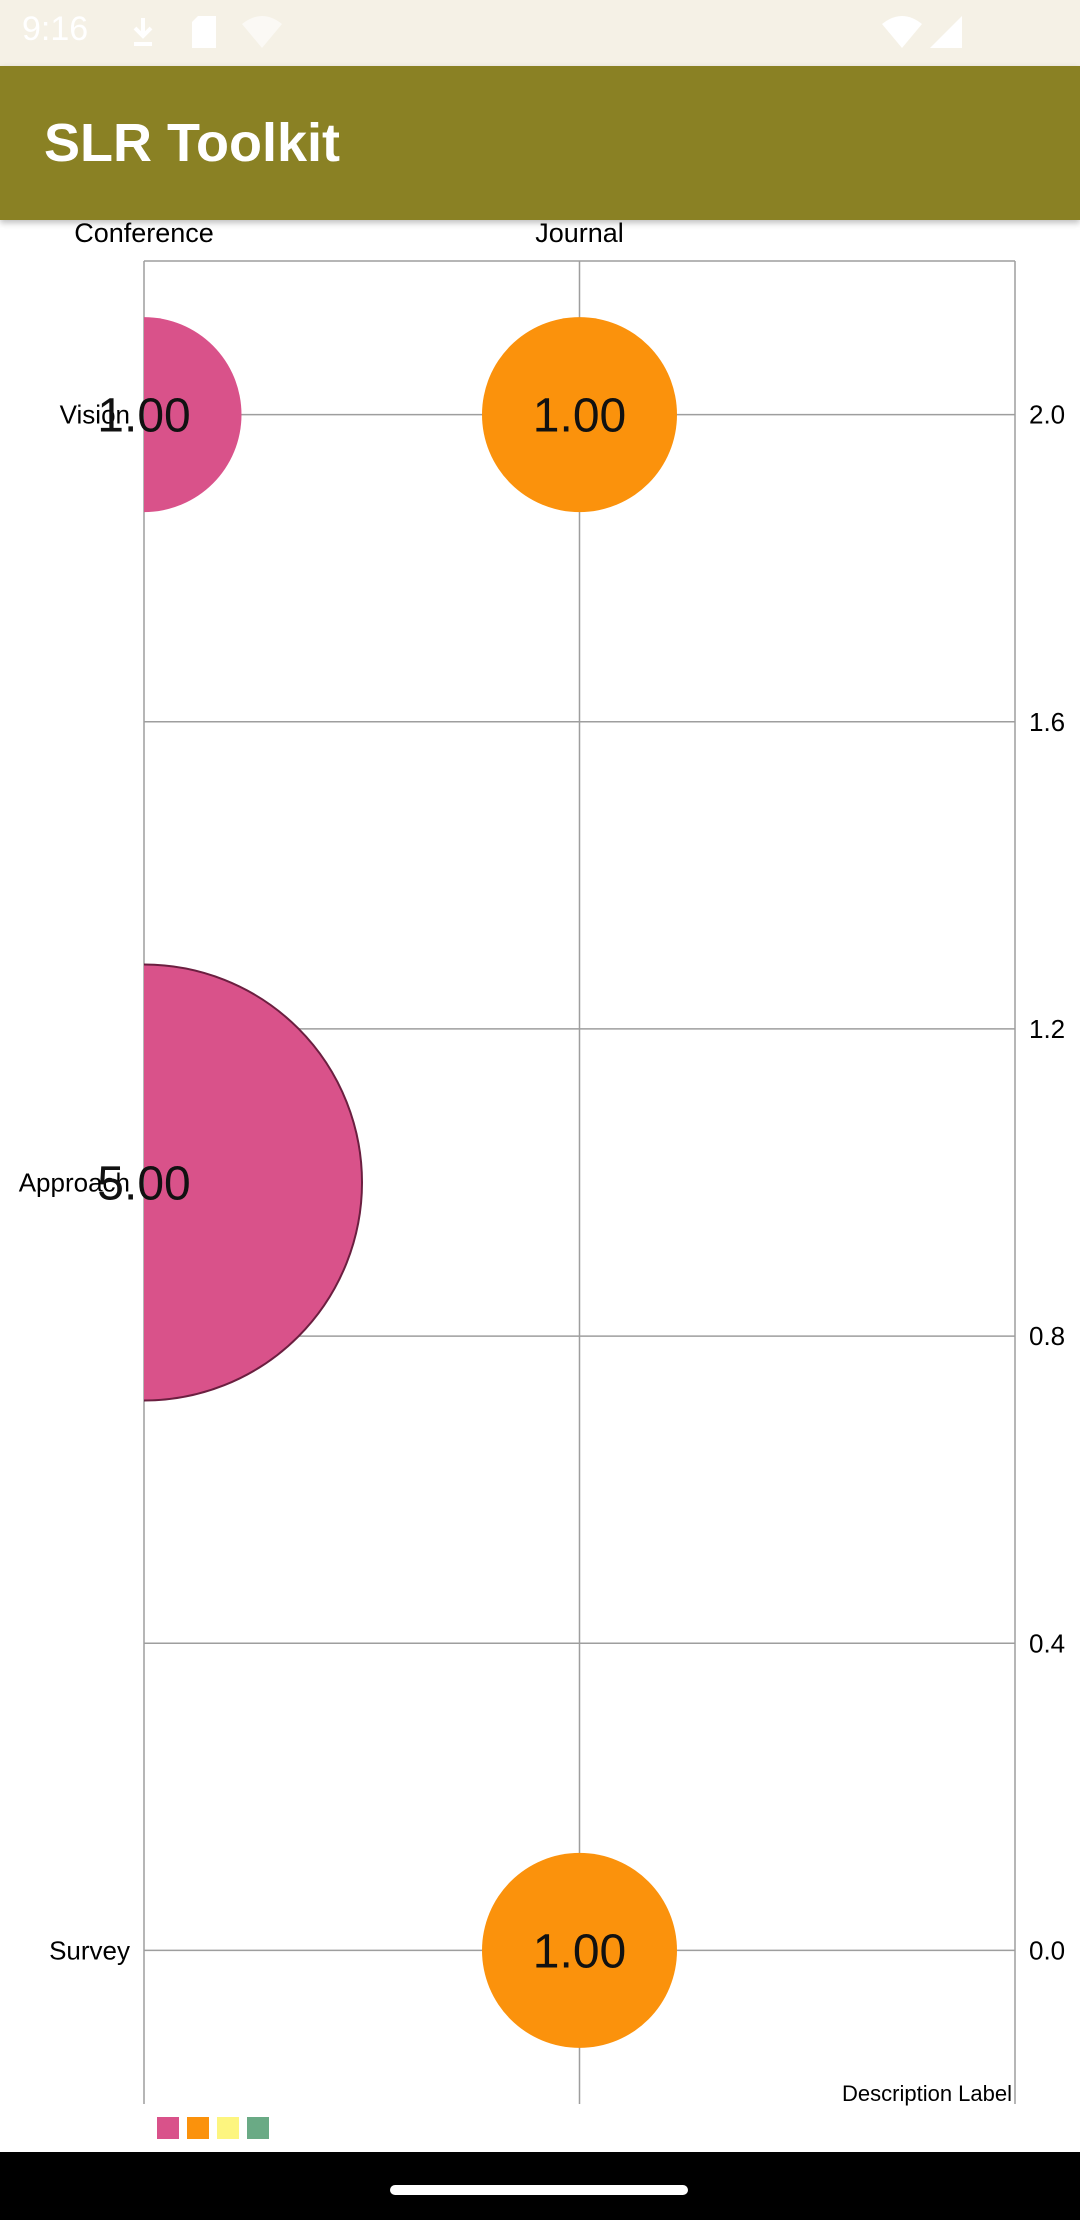 This screenshot has width=1080, height=2220. What do you see at coordinates (539, 2190) in the screenshot?
I see `home-gesture-handle` at bounding box center [539, 2190].